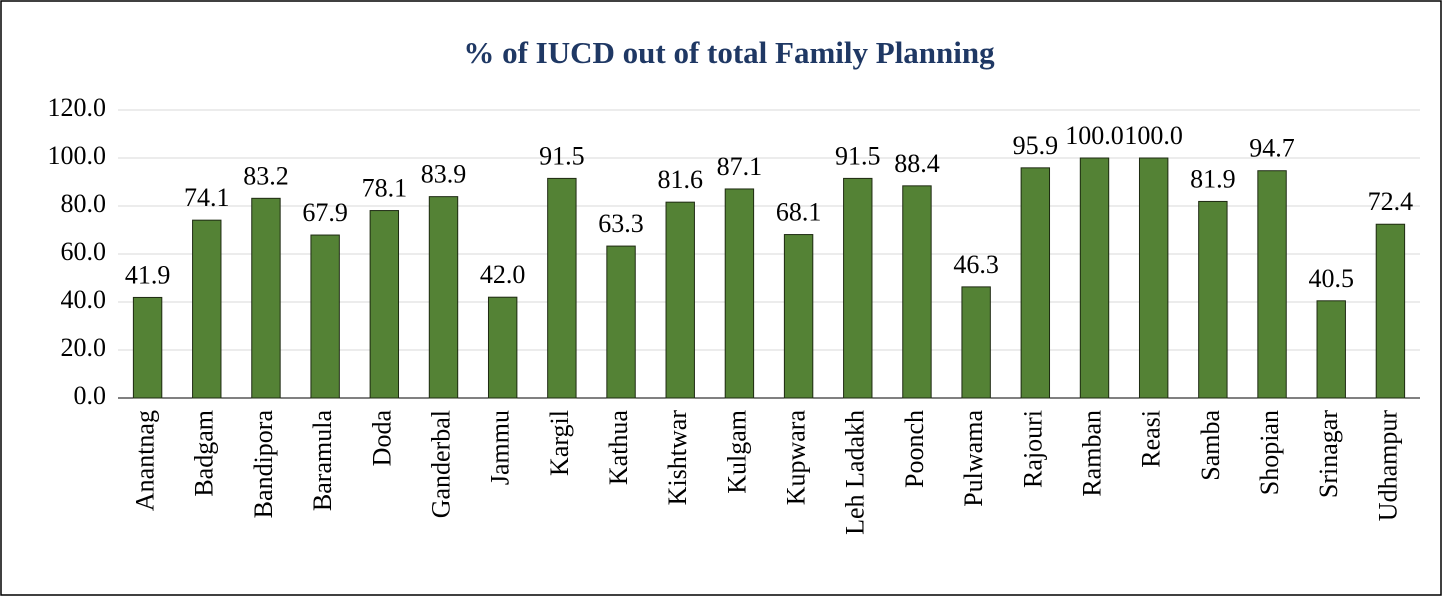 The height and width of the screenshot is (596, 1442). I want to click on x-tick-label: Samba, so click(1210, 445).